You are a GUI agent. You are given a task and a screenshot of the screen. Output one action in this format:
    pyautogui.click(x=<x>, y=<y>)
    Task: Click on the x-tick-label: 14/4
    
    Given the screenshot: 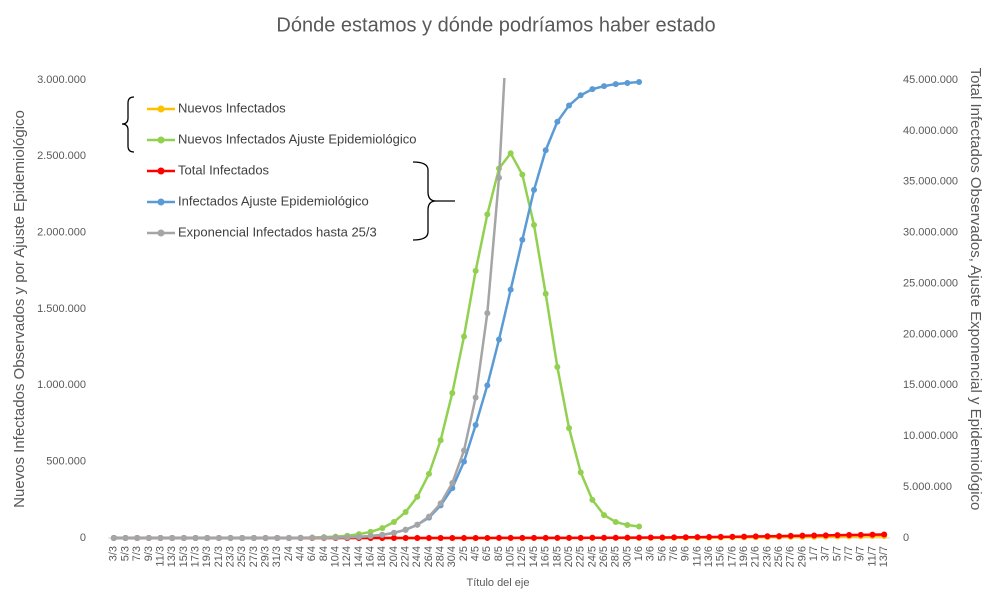 What is the action you would take?
    pyautogui.click(x=359, y=556)
    